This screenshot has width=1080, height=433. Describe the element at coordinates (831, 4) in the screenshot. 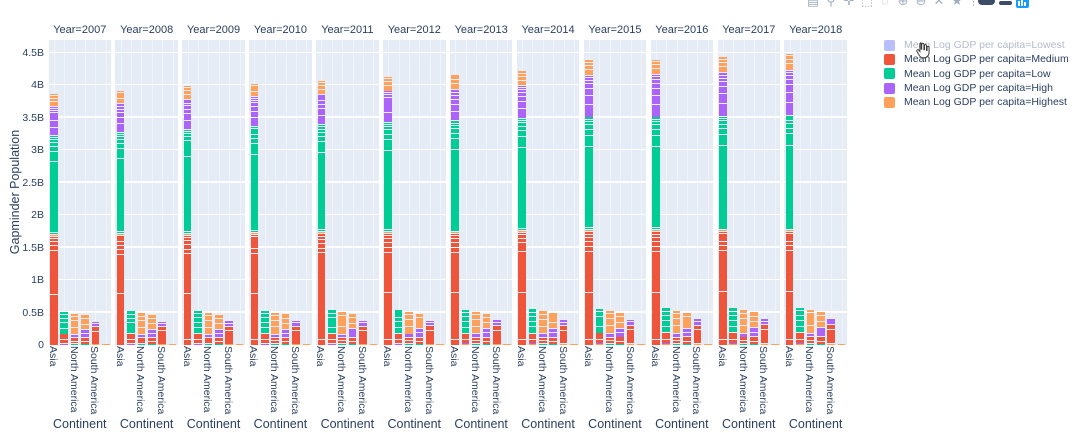

I see `zoom-icon: ⚲` at that location.